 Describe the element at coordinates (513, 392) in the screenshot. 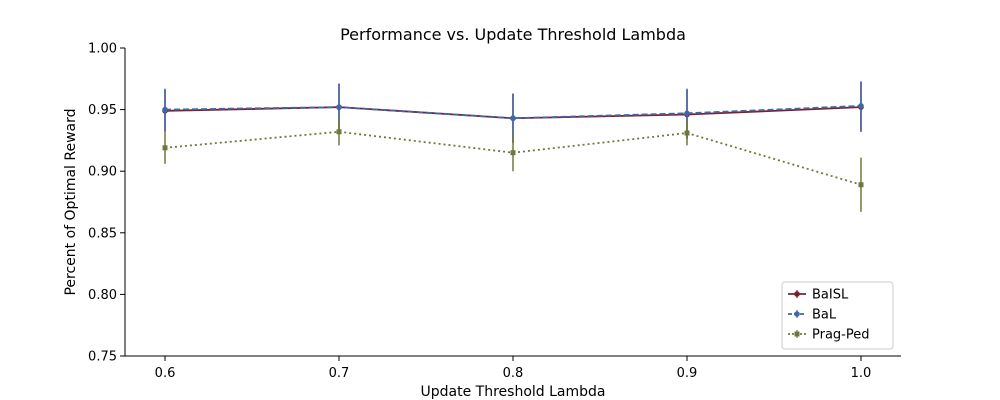

I see `x-axis-title: Update Threshold Lambda` at that location.